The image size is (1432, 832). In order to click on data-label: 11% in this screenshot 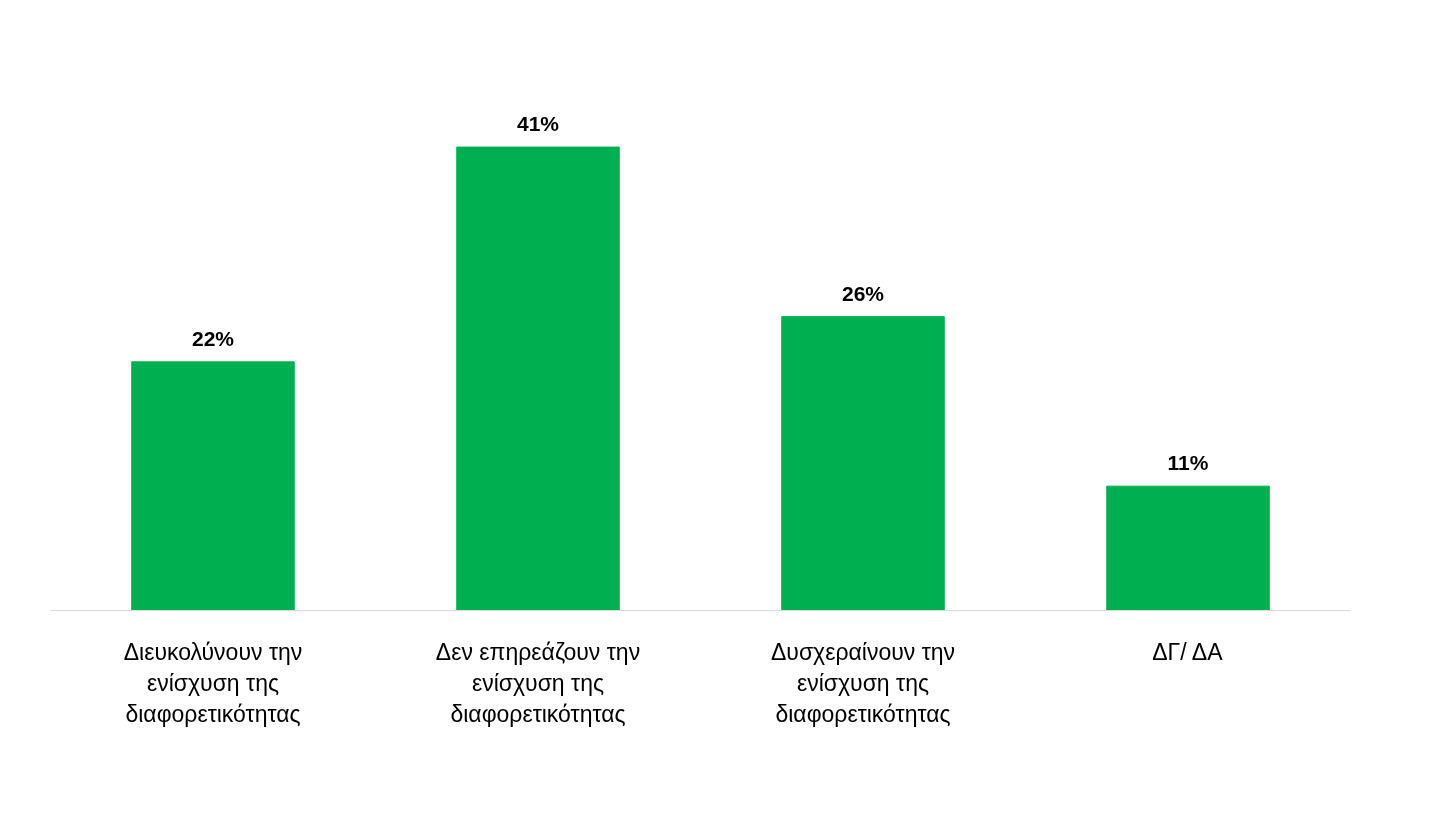, I will do `click(1188, 463)`.